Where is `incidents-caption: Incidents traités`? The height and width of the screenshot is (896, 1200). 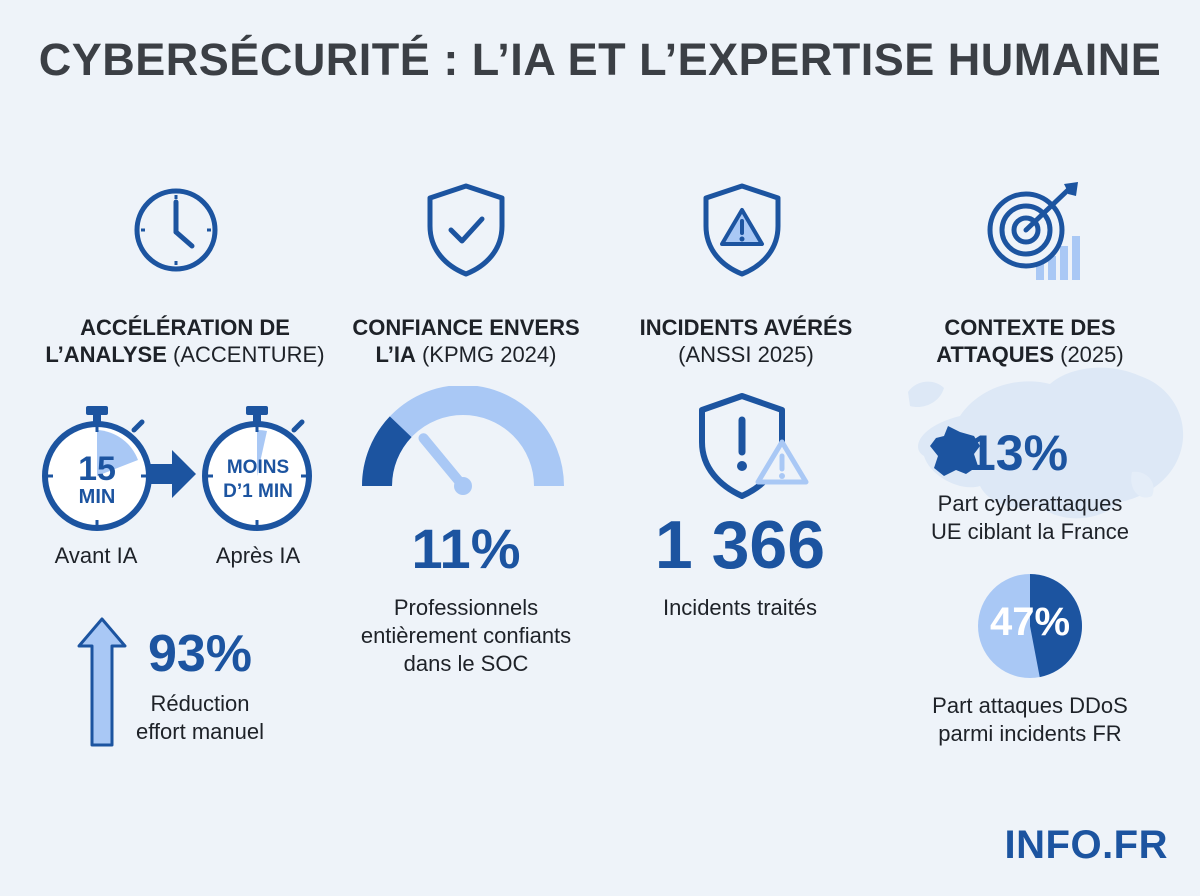
incidents-caption: Incidents traités is located at coordinates (740, 607).